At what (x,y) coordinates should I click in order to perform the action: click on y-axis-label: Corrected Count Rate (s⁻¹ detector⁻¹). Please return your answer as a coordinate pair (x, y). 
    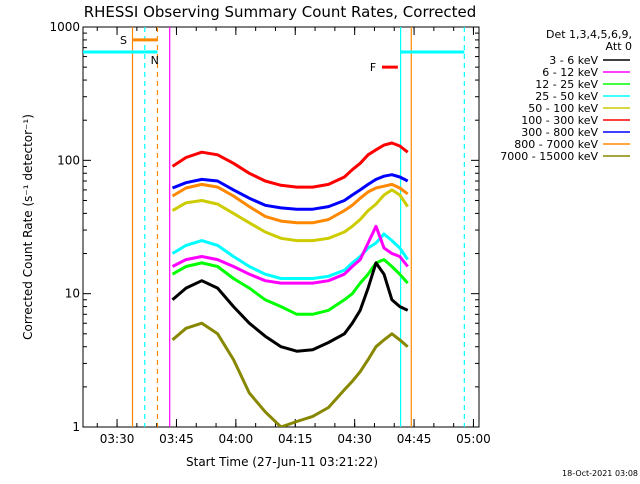
    Looking at the image, I should click on (28, 227).